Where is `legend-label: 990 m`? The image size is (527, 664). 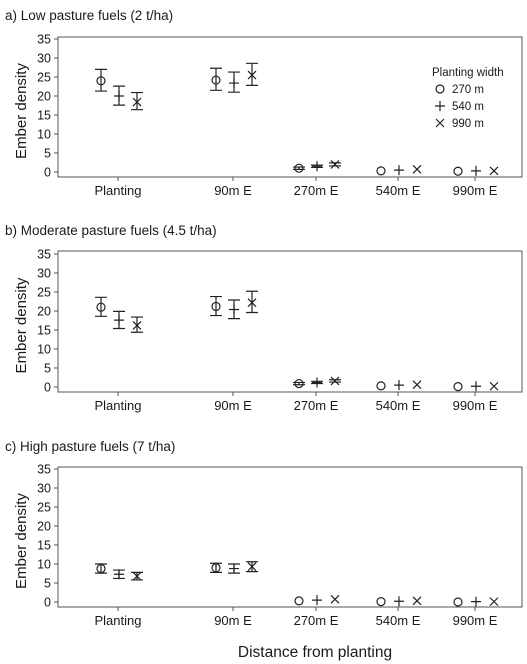 legend-label: 990 m is located at coordinates (468, 124).